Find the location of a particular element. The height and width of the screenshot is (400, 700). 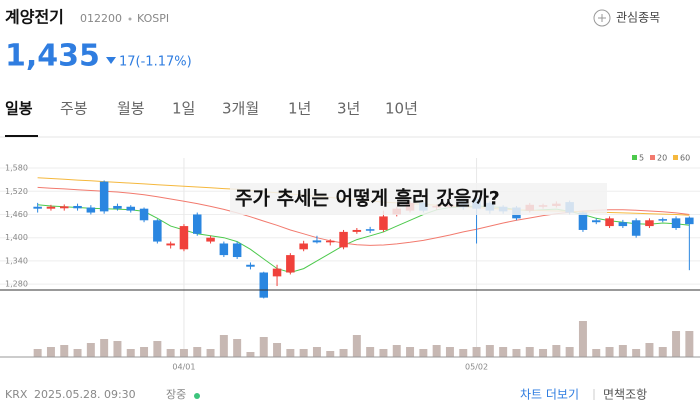

stock-code: 012200 is located at coordinates (101, 18).